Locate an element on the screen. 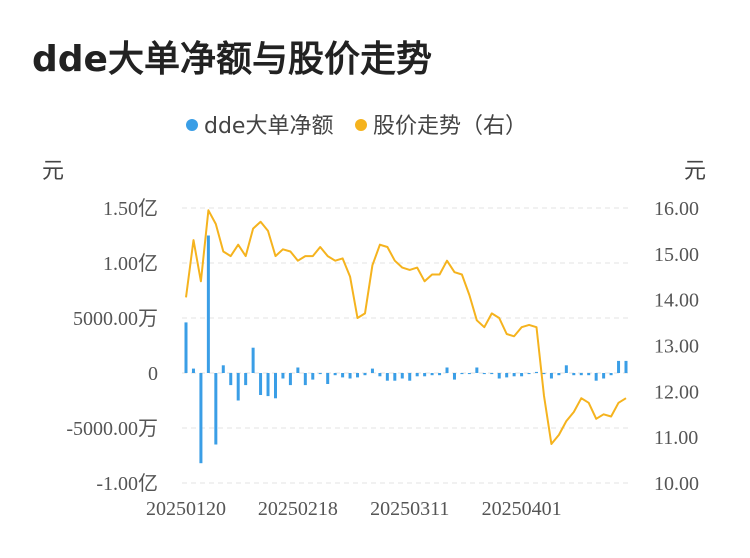 The height and width of the screenshot is (558, 750). right-tick-label: 12.00 is located at coordinates (676, 392).